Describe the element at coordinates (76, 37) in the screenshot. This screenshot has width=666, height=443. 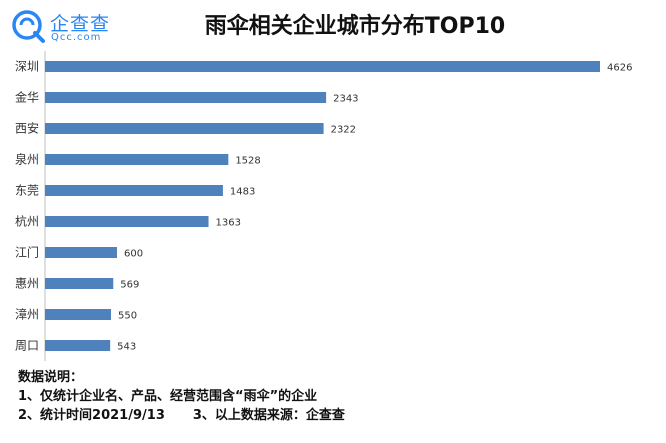
I see `logo-name-en: Qcc.com` at that location.